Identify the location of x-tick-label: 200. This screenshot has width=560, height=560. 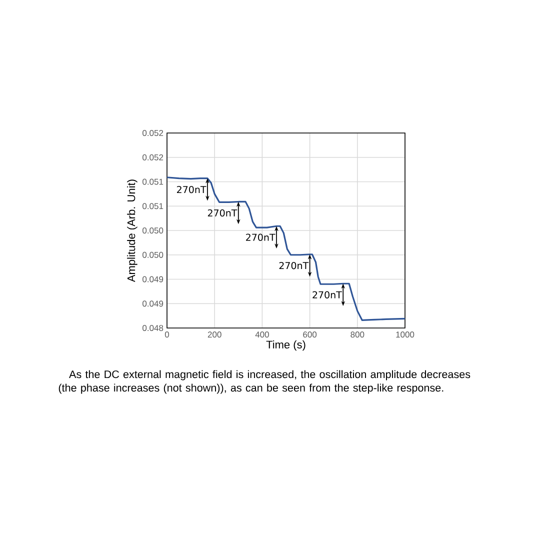
(215, 335).